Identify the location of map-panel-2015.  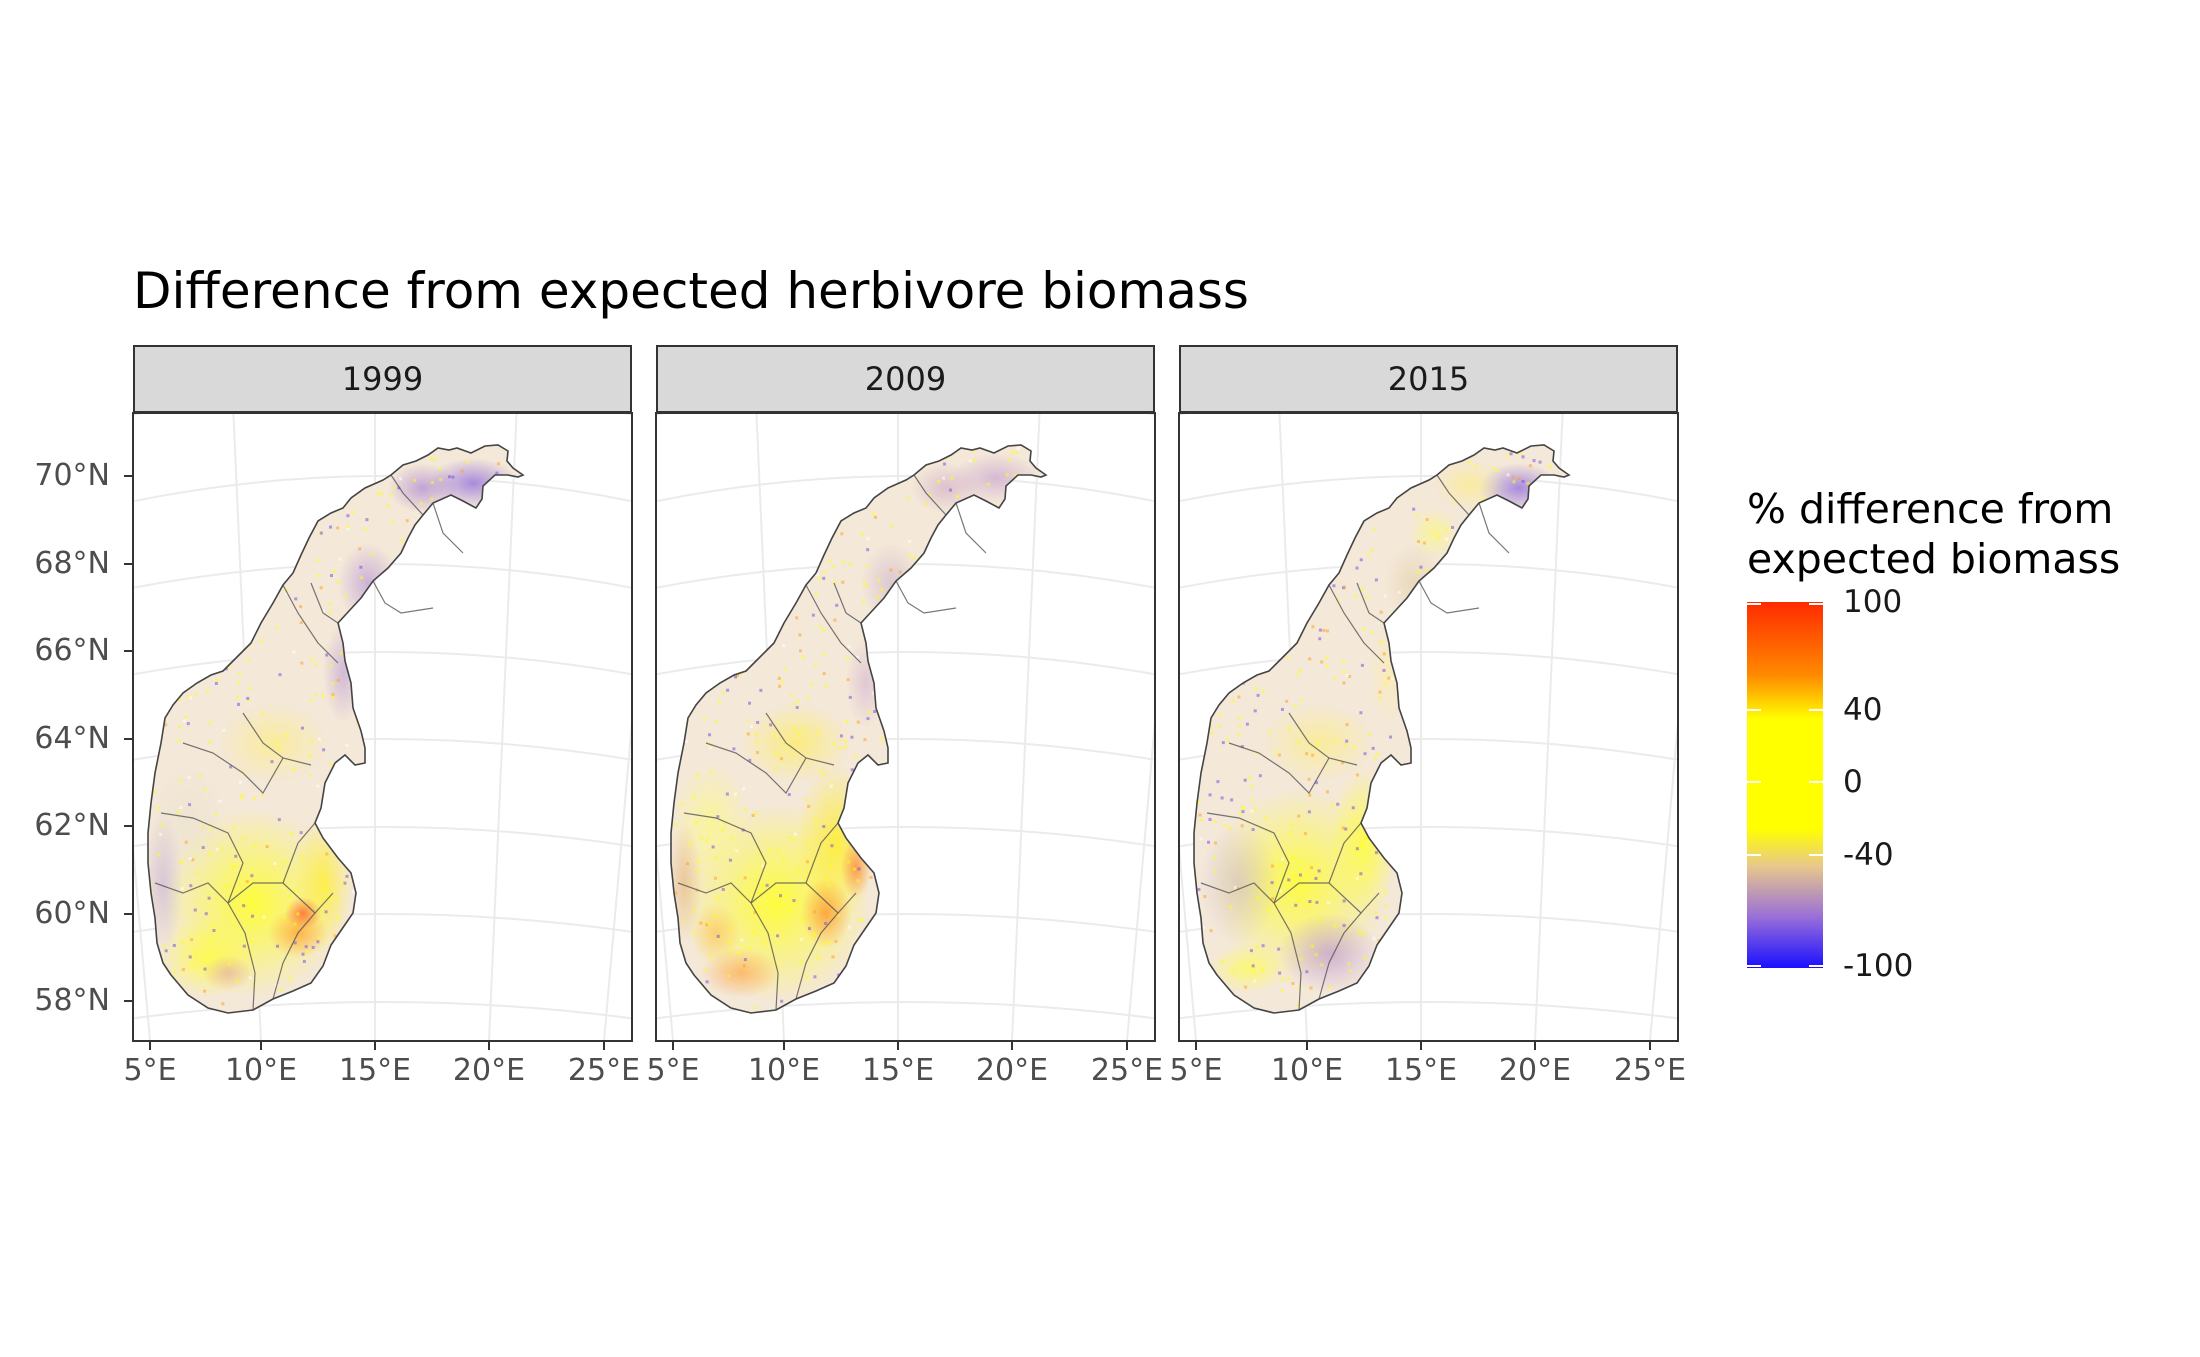
(1428, 731).